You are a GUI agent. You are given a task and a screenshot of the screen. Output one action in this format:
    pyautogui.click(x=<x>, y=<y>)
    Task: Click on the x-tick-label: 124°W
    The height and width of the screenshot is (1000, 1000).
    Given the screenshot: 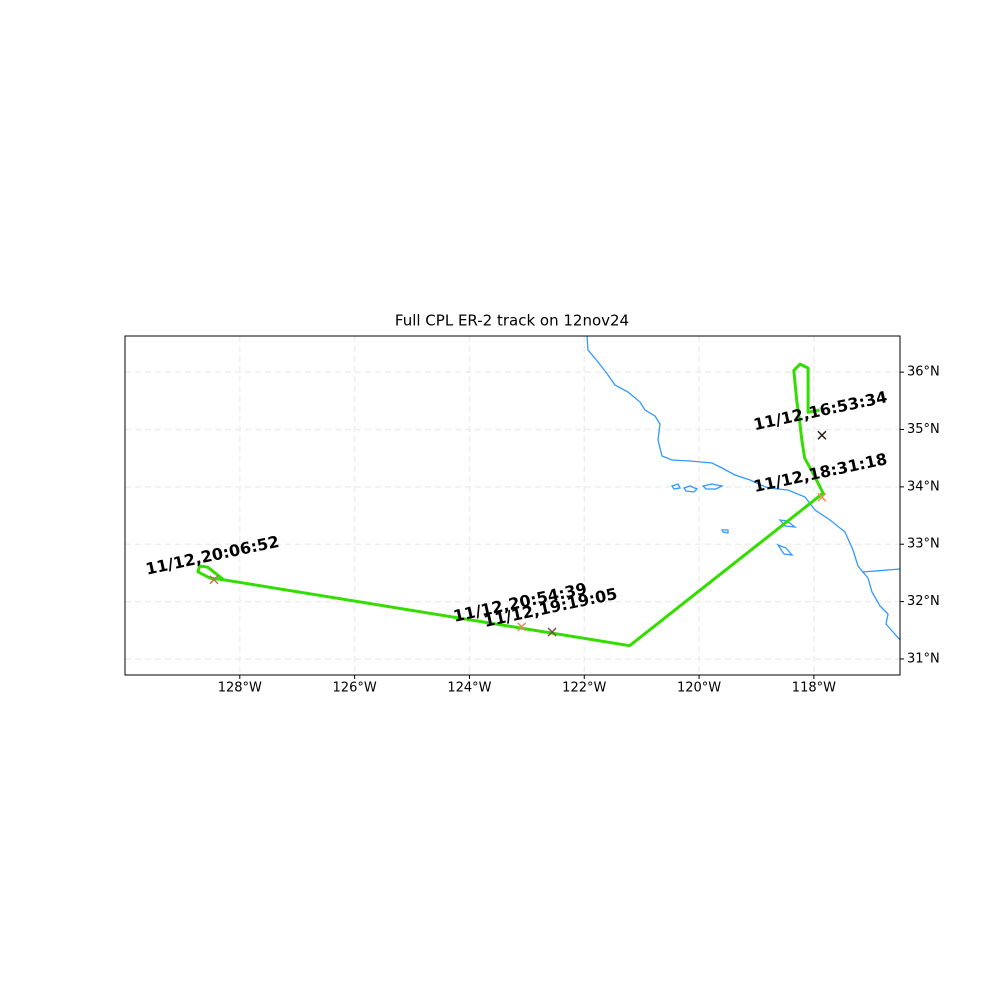 What is the action you would take?
    pyautogui.click(x=469, y=688)
    